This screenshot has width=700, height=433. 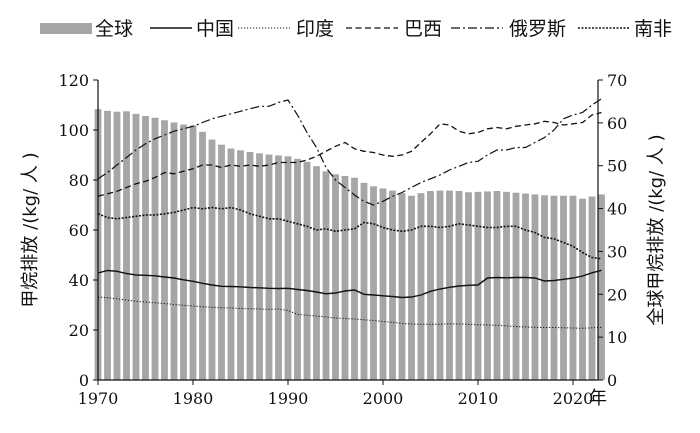 I want to click on bar-global-1971, so click(x=107, y=245).